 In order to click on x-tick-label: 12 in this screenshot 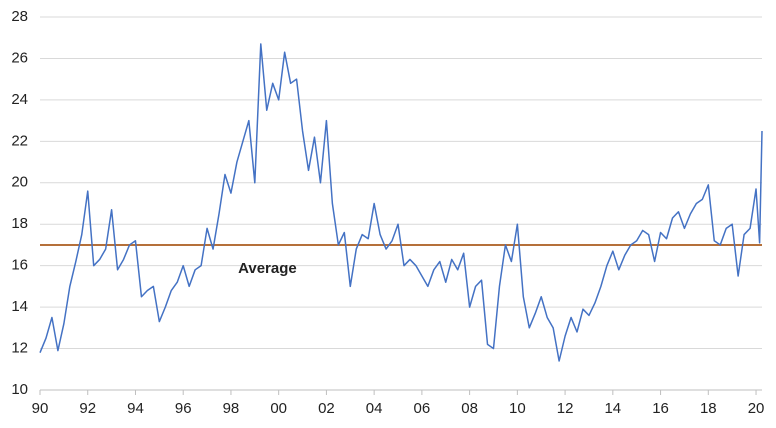, I will do `click(565, 408)`.